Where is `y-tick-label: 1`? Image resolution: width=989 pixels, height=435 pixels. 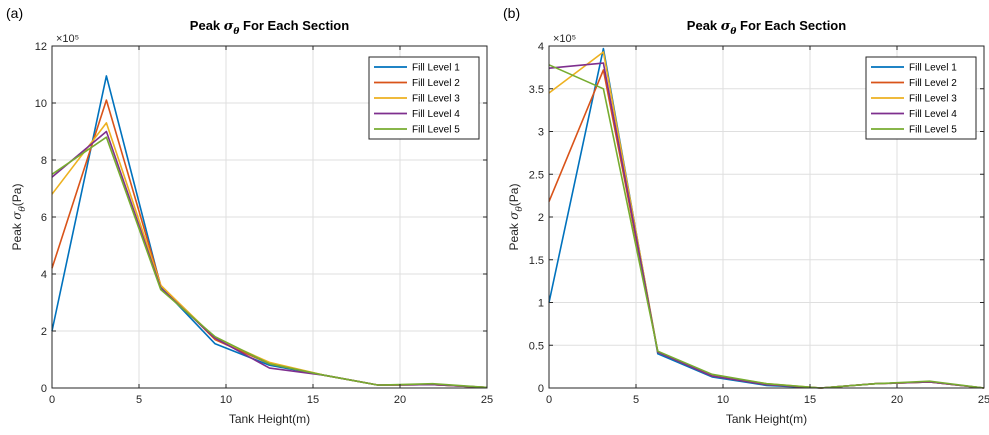 y-tick-label: 1 is located at coordinates (541, 304).